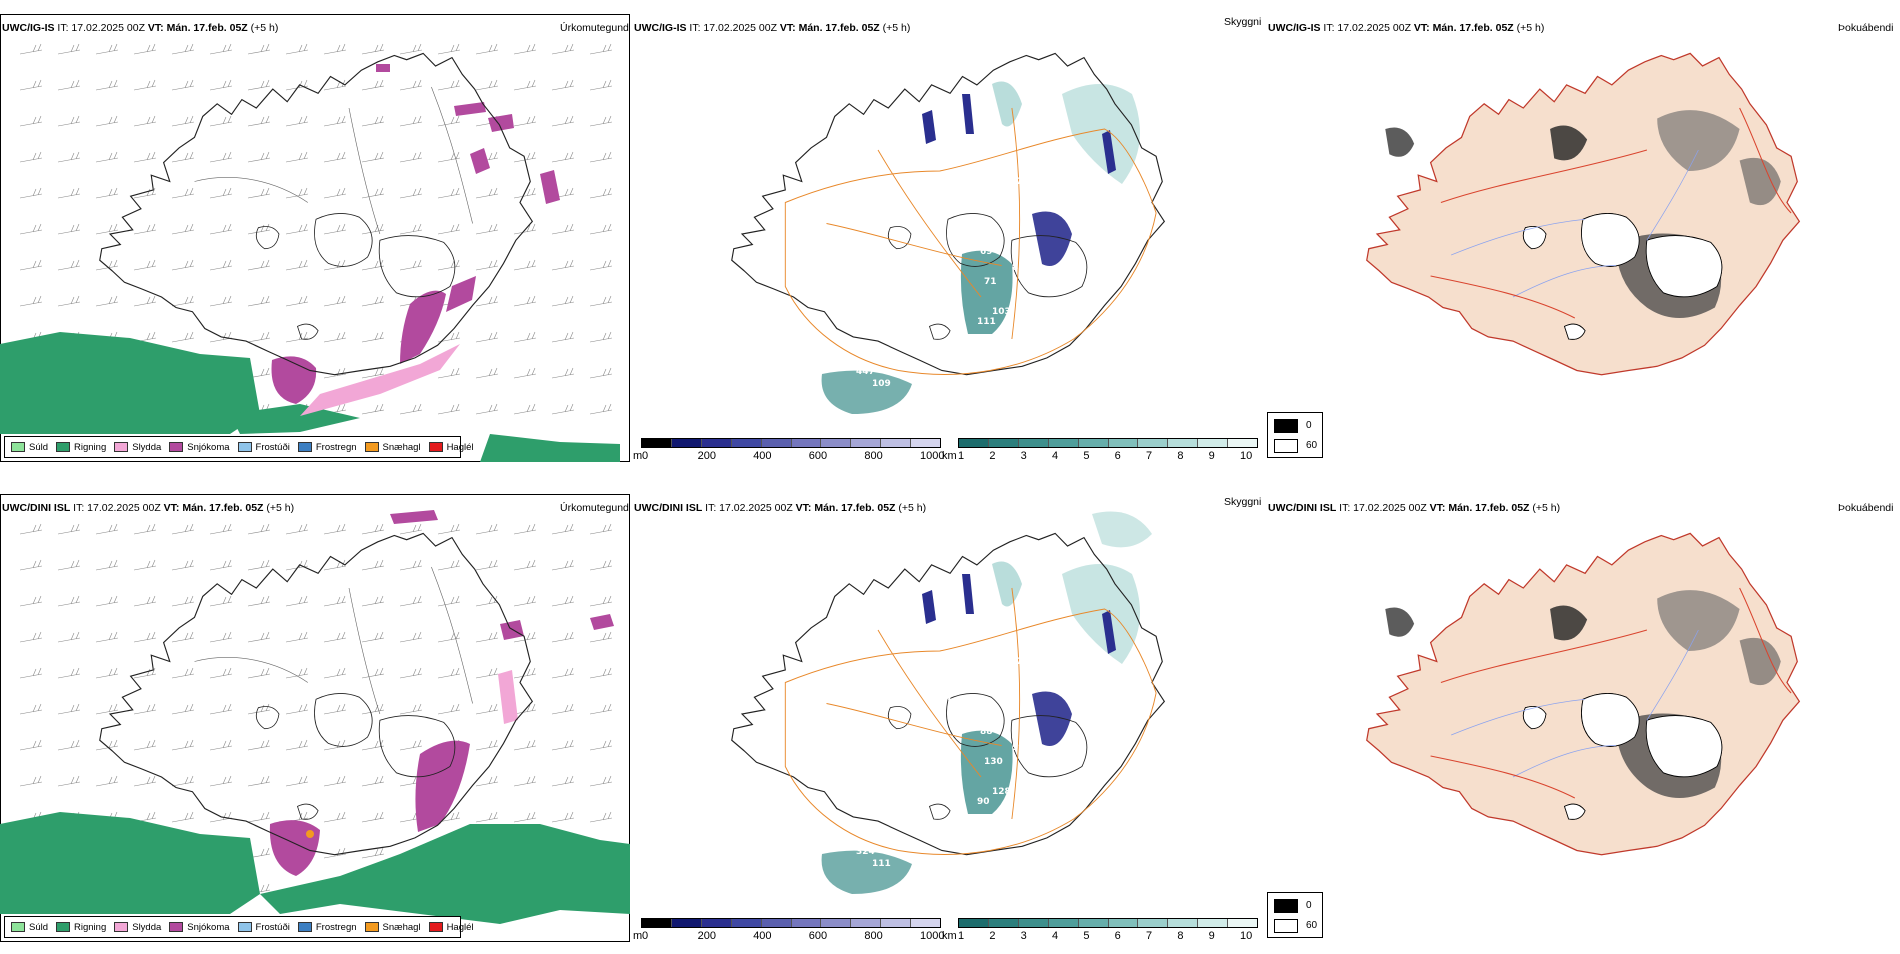 The height and width of the screenshot is (954, 1900). Describe the element at coordinates (147, 447) in the screenshot. I see `legend-label: Slydda` at that location.